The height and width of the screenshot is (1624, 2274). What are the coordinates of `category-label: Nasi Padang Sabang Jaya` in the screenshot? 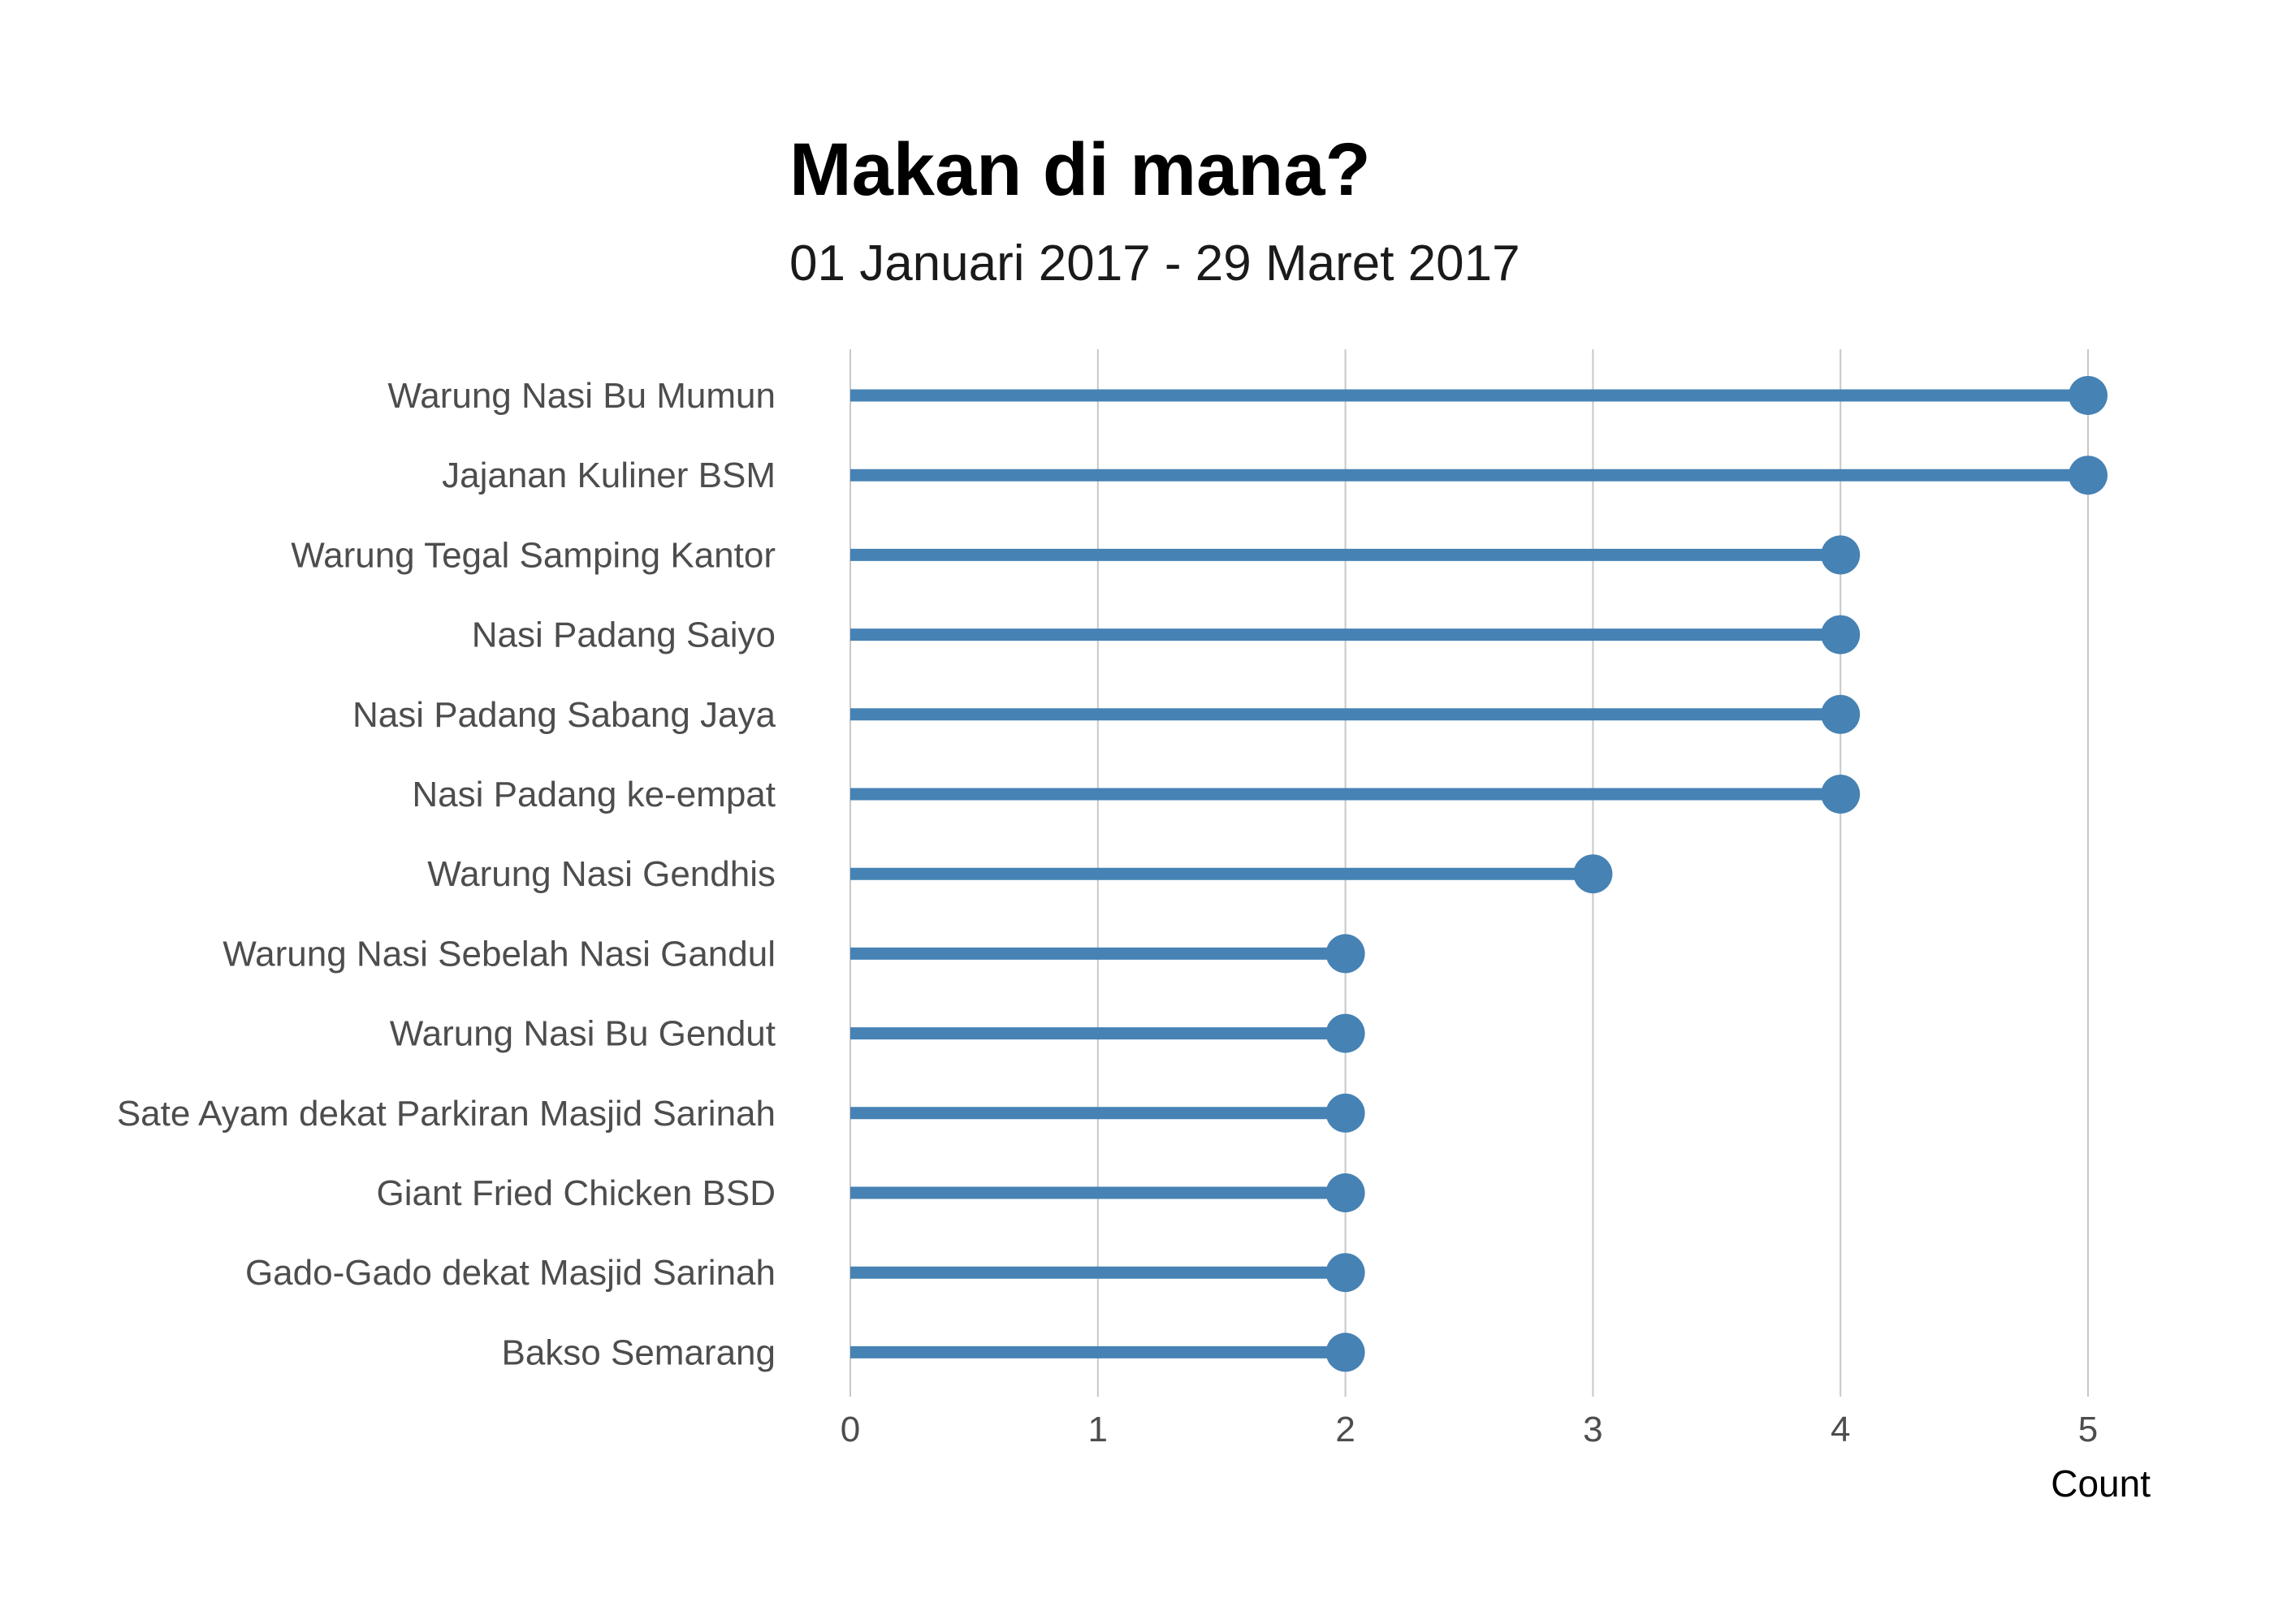 It's located at (564, 715).